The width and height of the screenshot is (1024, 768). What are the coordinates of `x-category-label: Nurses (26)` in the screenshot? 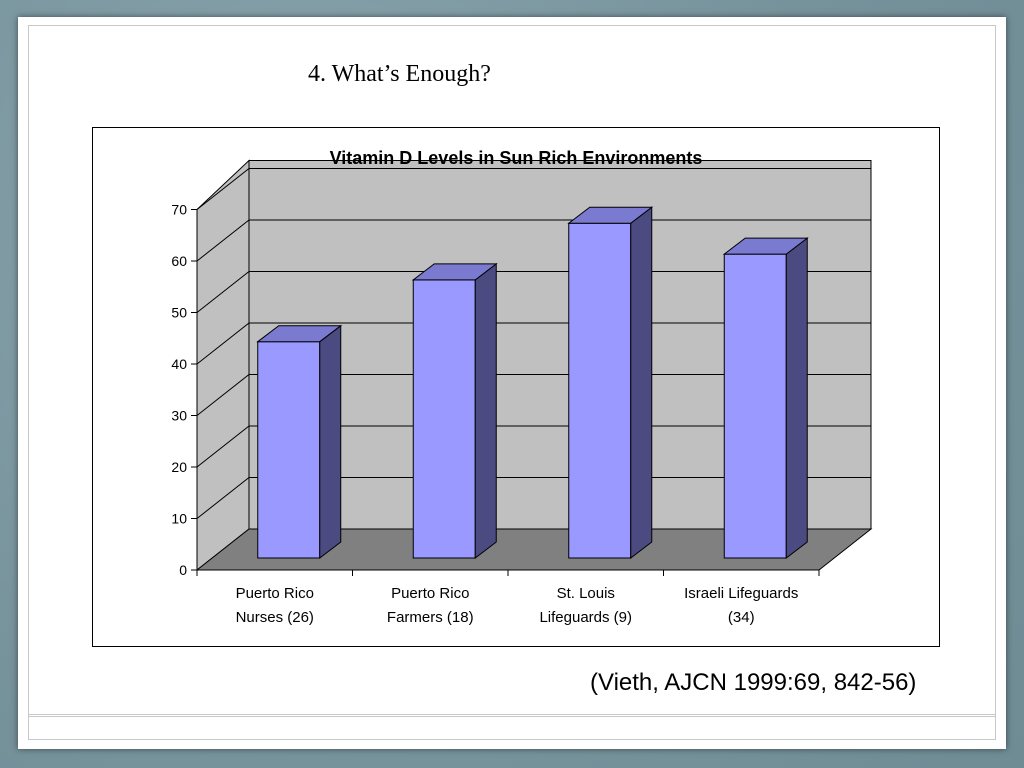 It's located at (275, 617).